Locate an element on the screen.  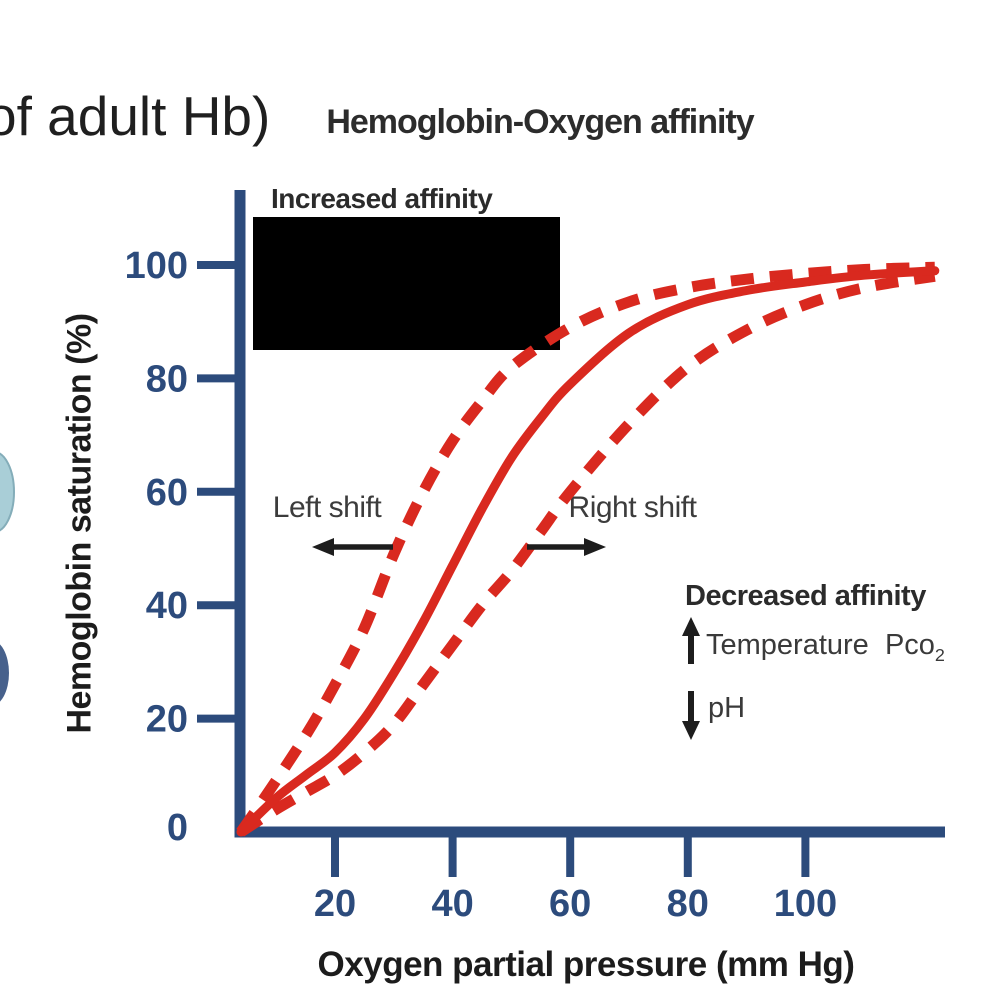
temperature-pco2-label: Temperature Pco2 is located at coordinates (825, 647).